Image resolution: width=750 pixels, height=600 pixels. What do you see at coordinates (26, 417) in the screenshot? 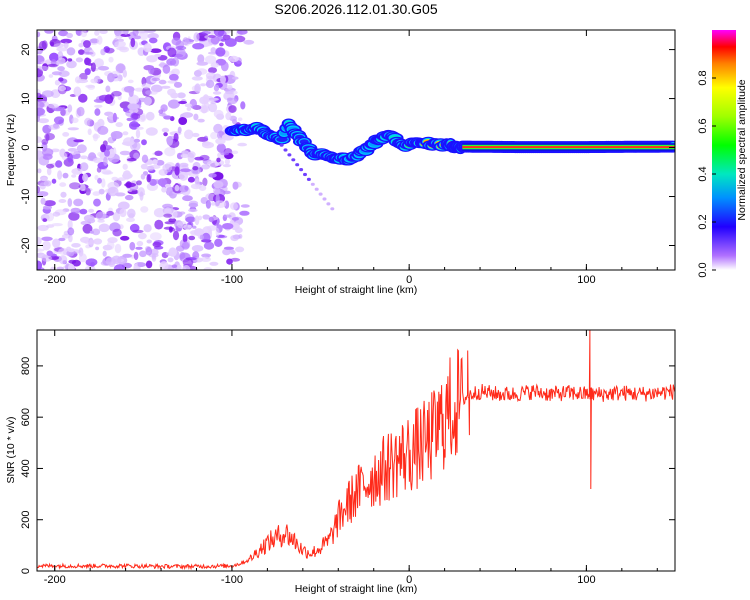
I see `y-tick-label: 600` at bounding box center [26, 417].